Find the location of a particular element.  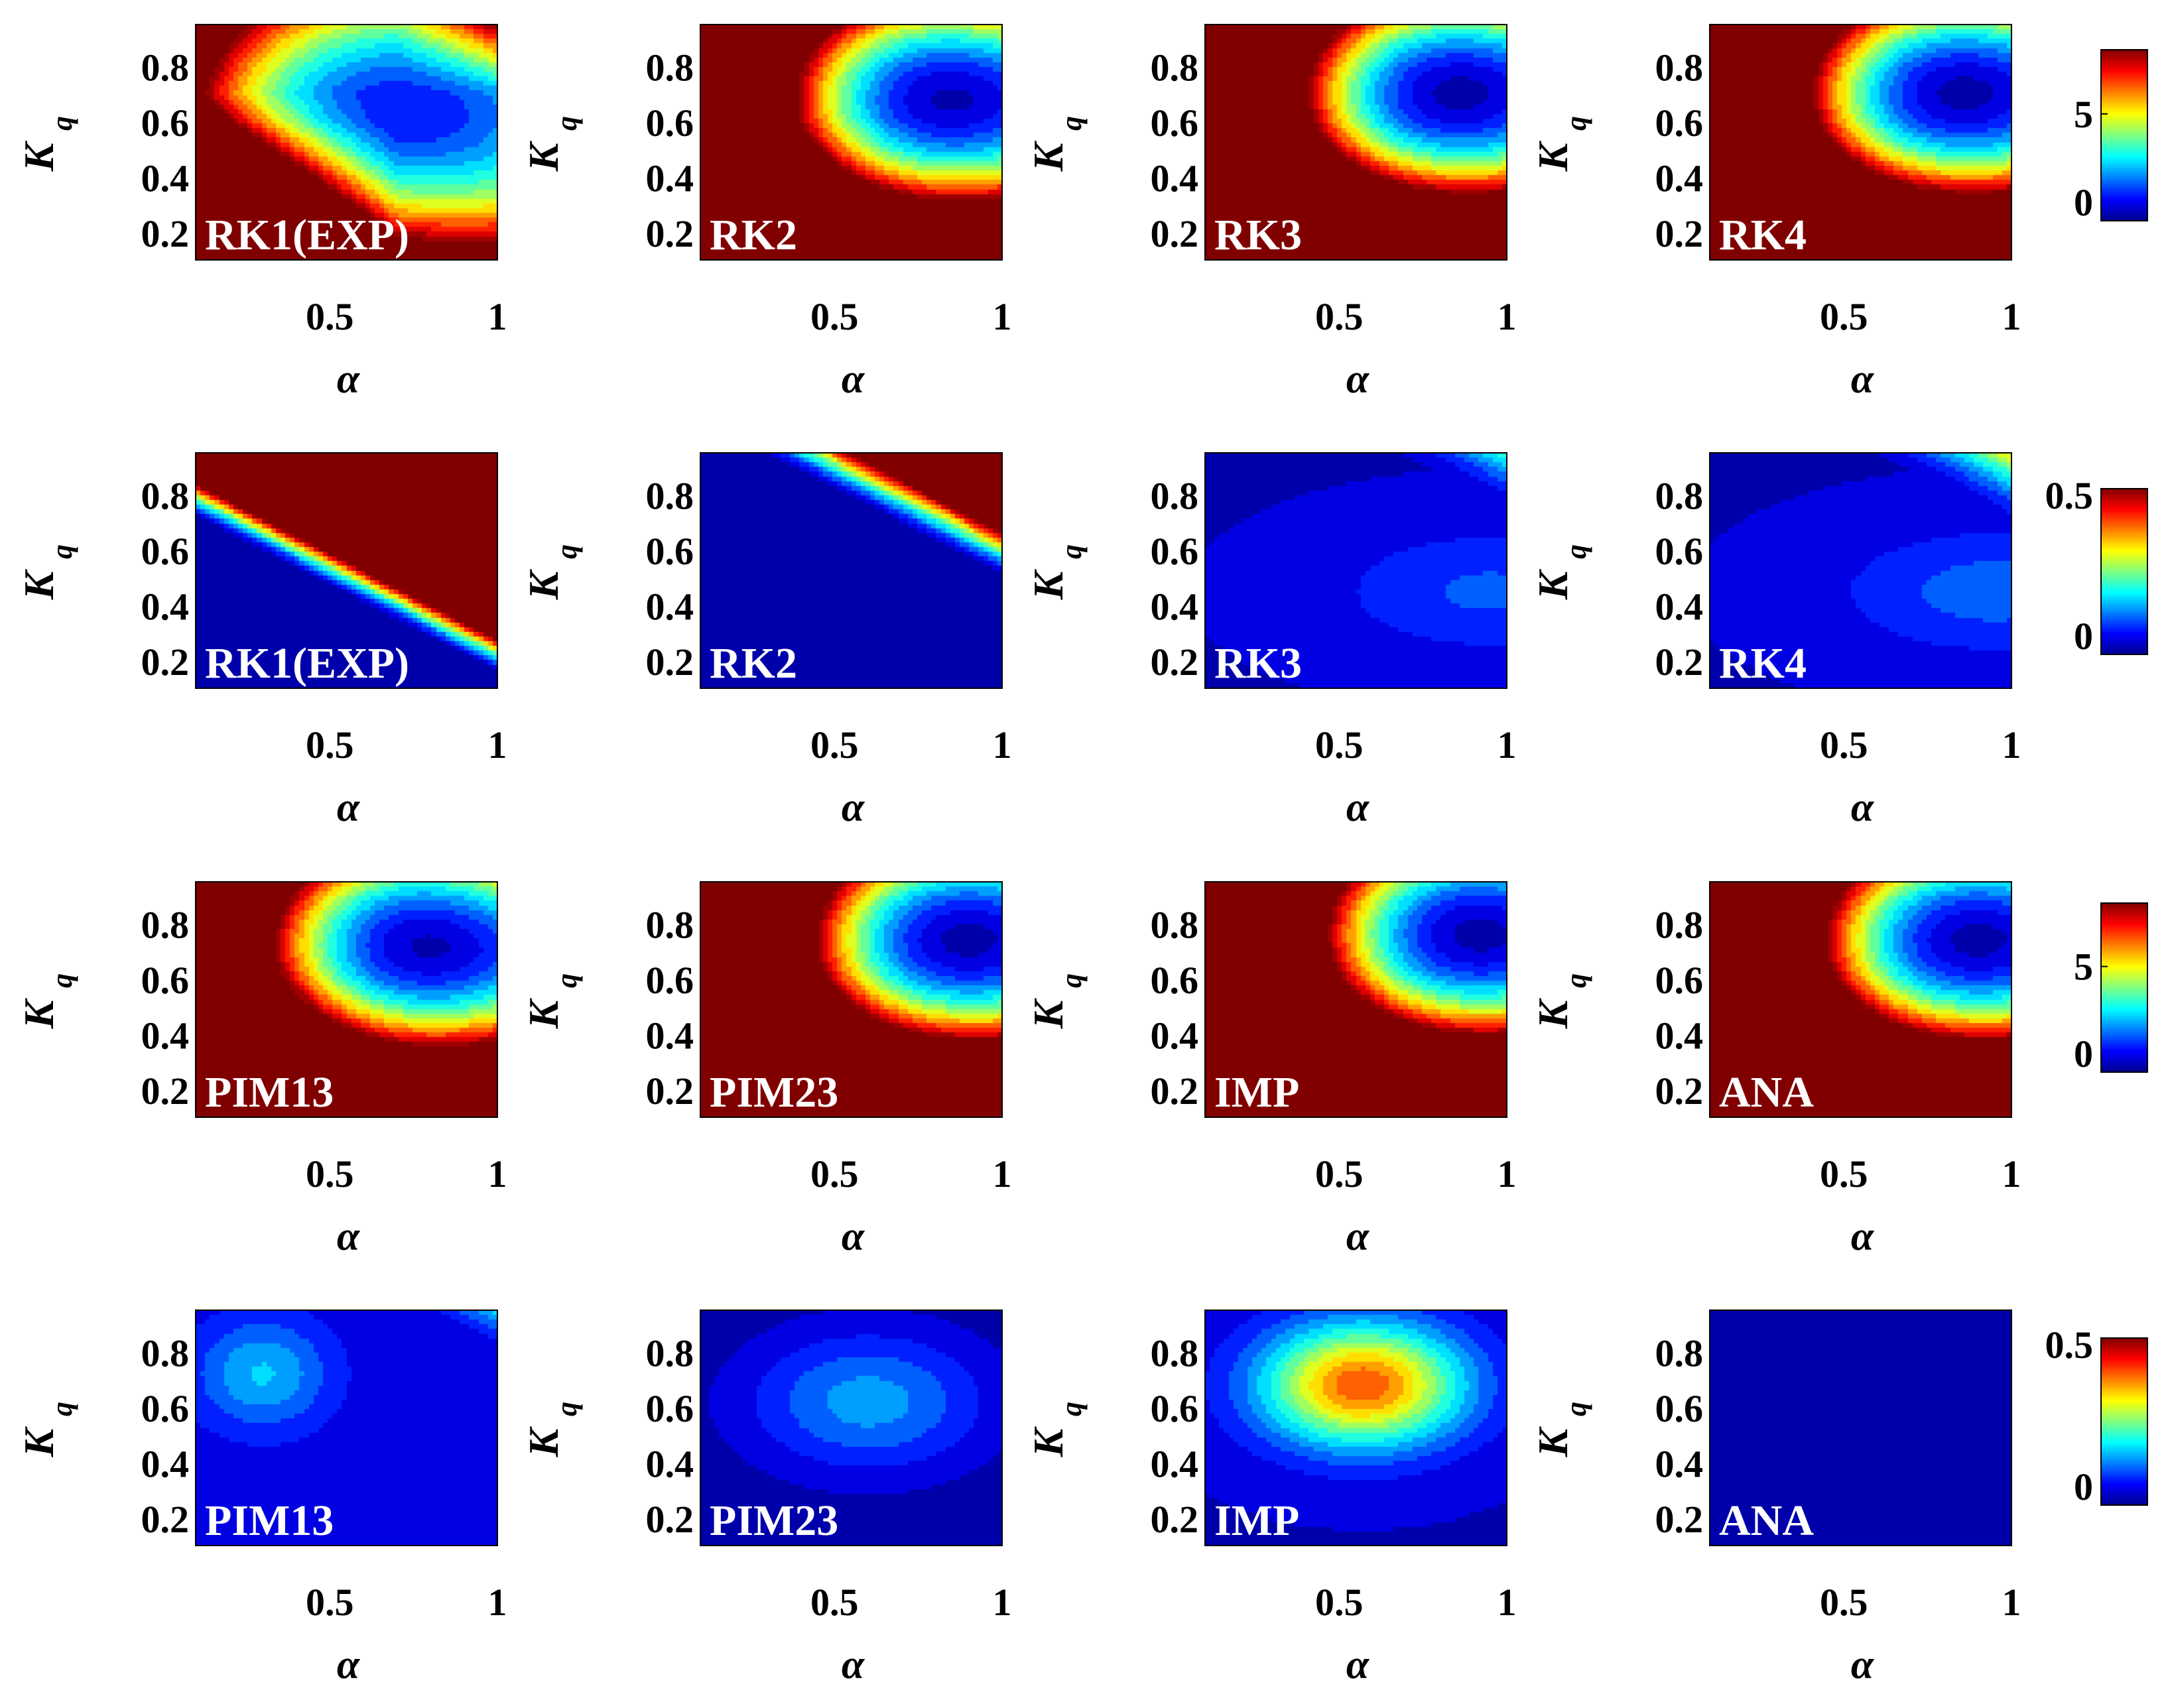

panel-3-0: 0.8 0.6 0.4 0.2 0.5 1 α Kq PIM13 is located at coordinates (261, 1498).